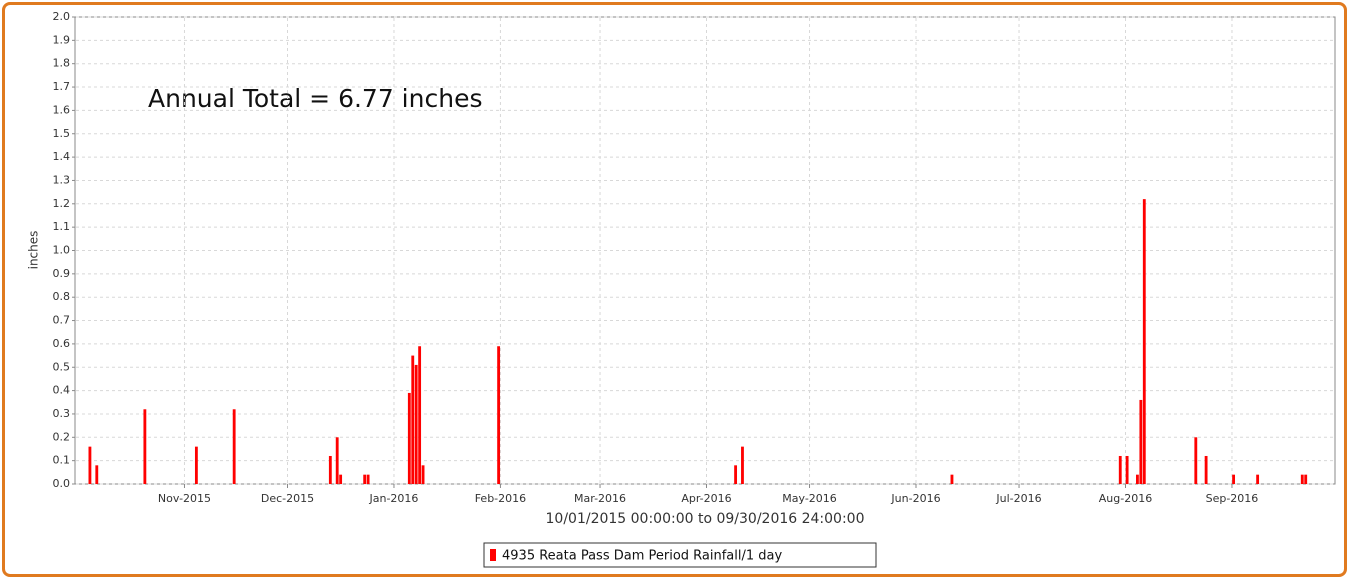 This screenshot has height=577, width=1353. I want to click on legend-box, so click(680, 555).